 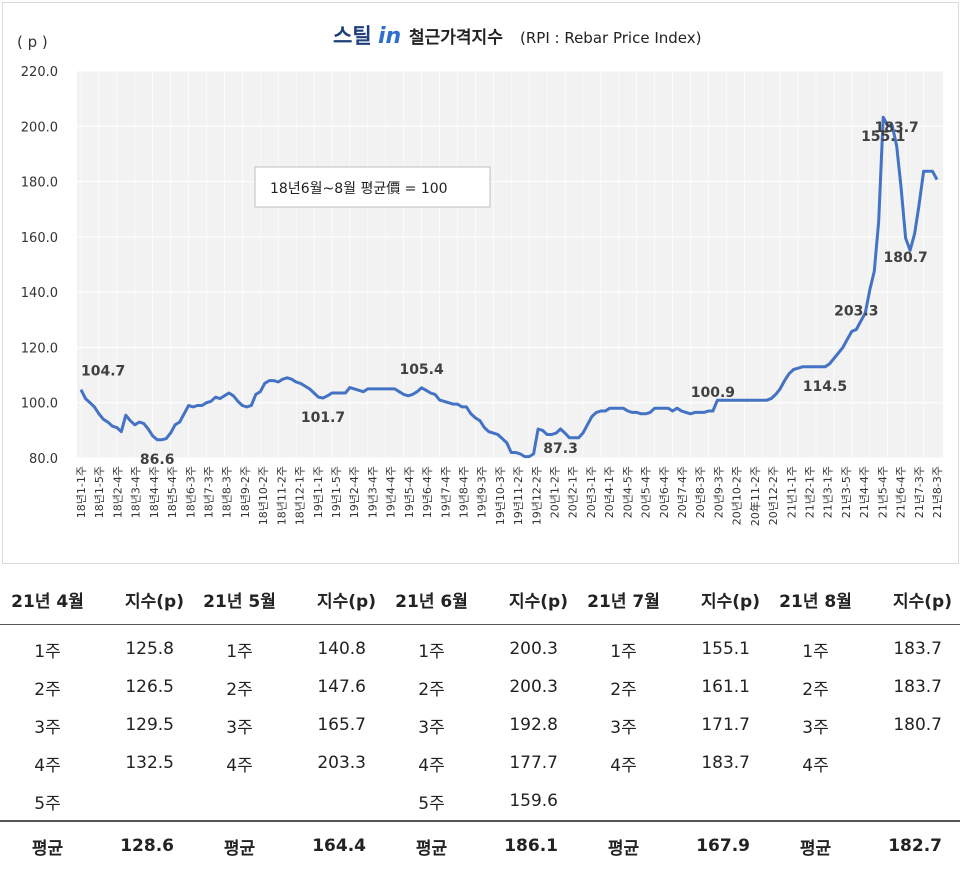 What do you see at coordinates (32, 42) in the screenshot?
I see `y-axis-unit-label: ( p )` at bounding box center [32, 42].